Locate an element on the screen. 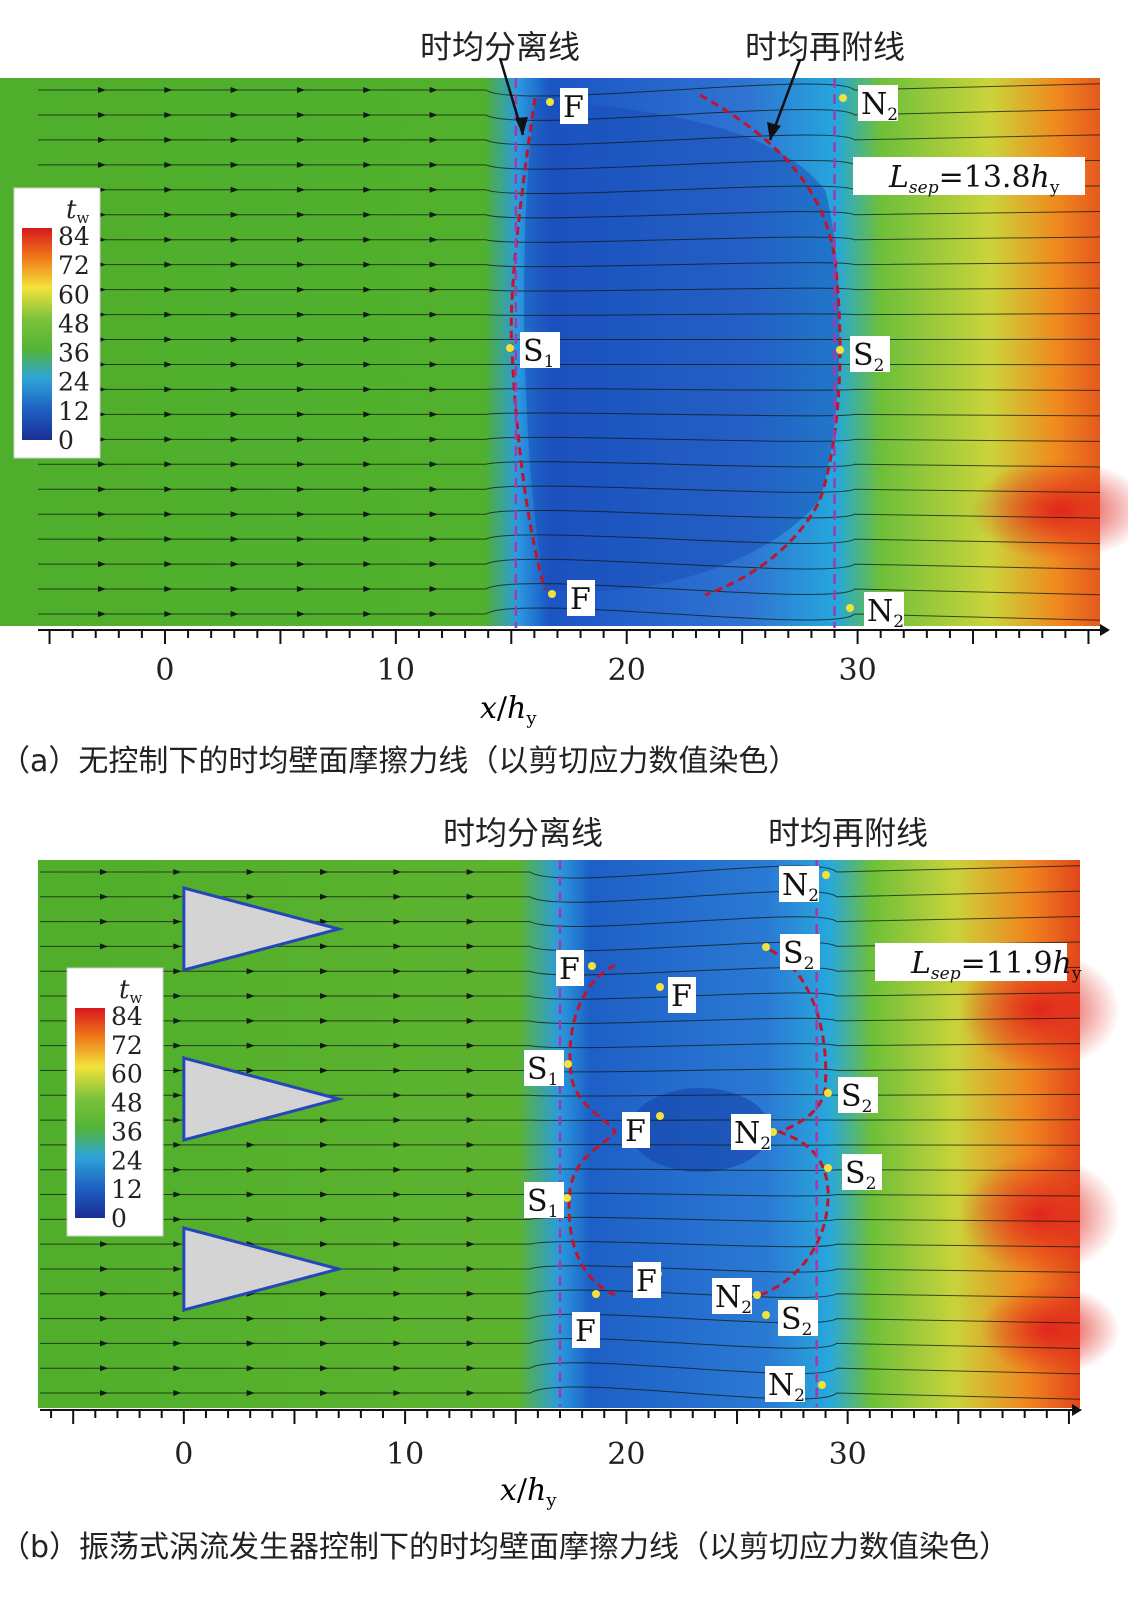  colorbar-tick-label: 36 is located at coordinates (74, 353).